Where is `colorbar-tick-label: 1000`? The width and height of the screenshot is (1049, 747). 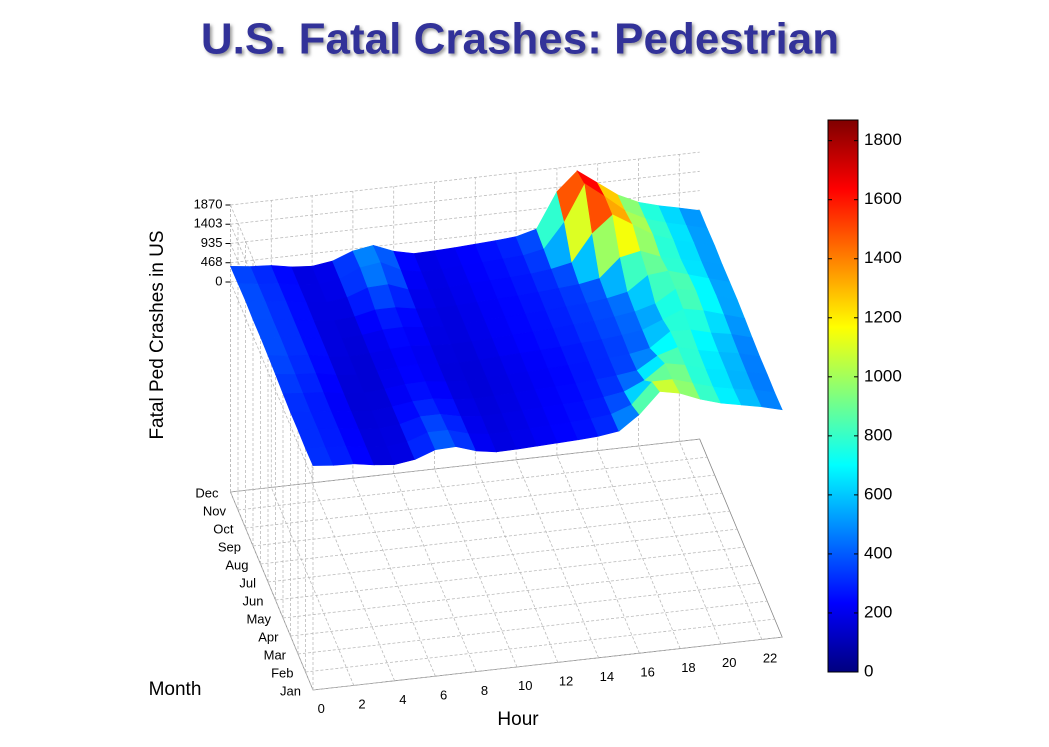
colorbar-tick-label: 1000 is located at coordinates (883, 375).